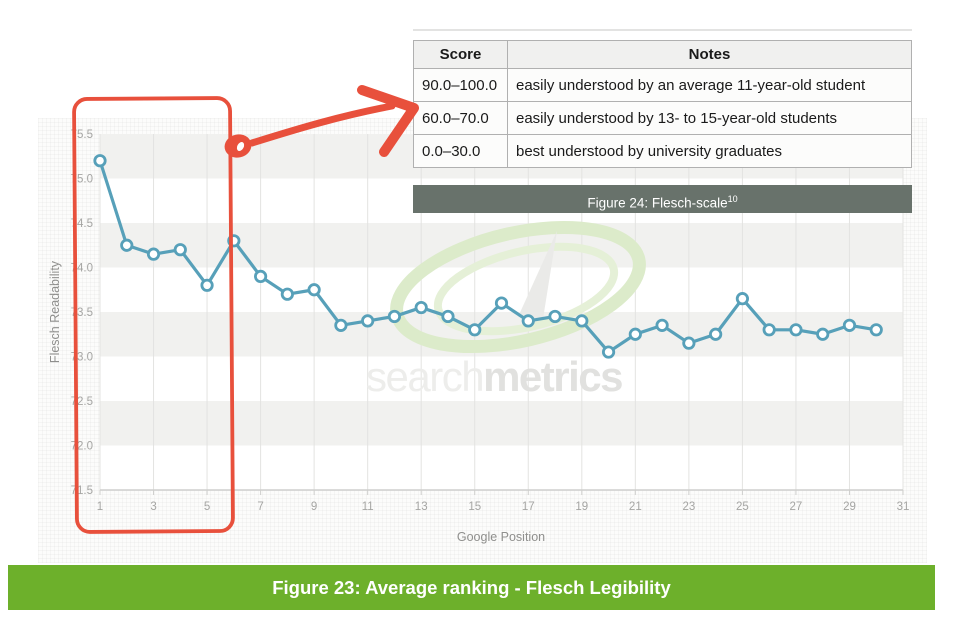 The image size is (957, 623). Describe the element at coordinates (528, 507) in the screenshot. I see `x-tick-label: 17` at that location.